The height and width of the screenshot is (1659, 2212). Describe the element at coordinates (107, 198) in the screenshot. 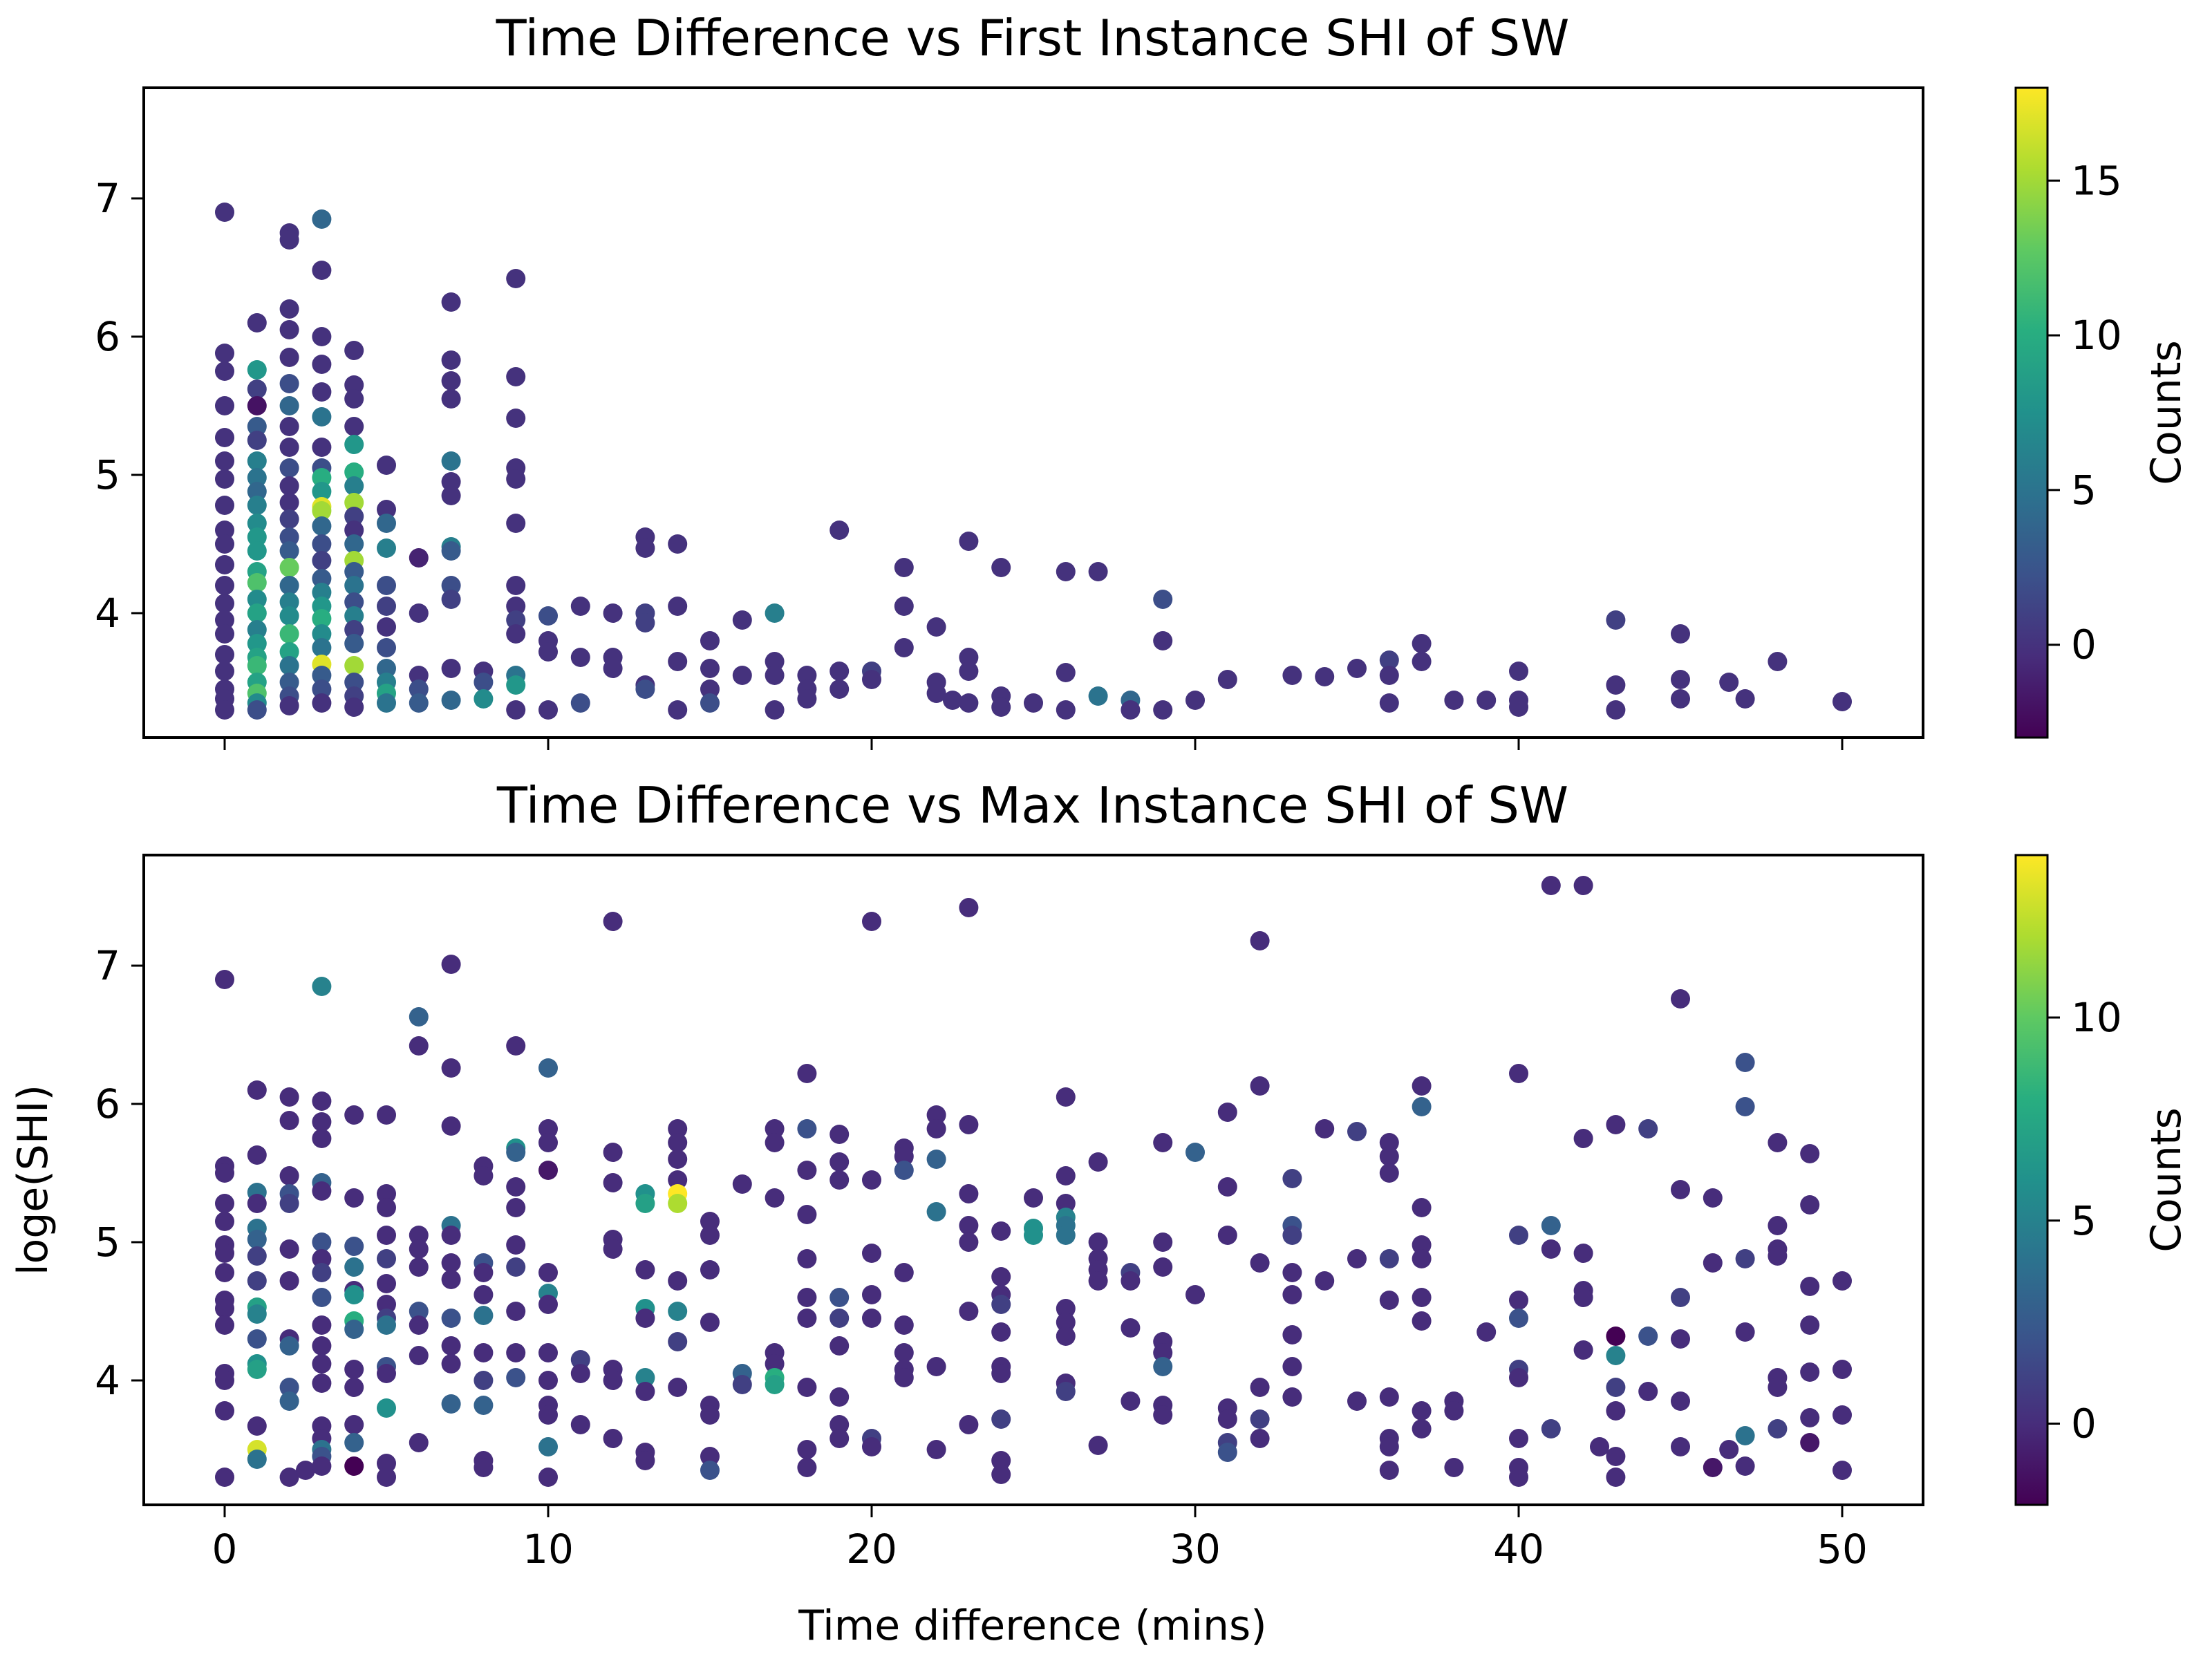

I see `y-tick-label: 7` at that location.